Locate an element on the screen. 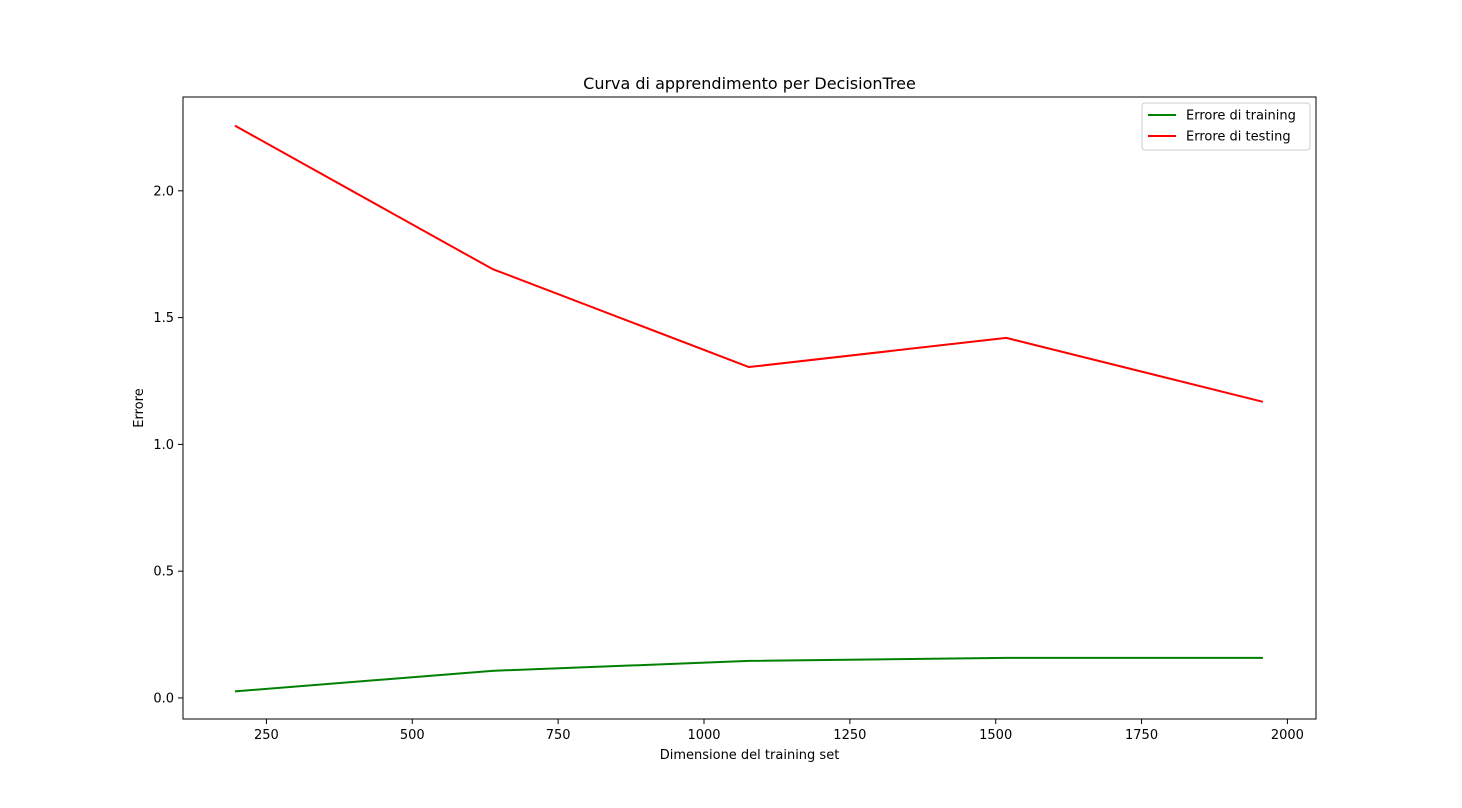  x-tick-label: 500 is located at coordinates (412, 735).